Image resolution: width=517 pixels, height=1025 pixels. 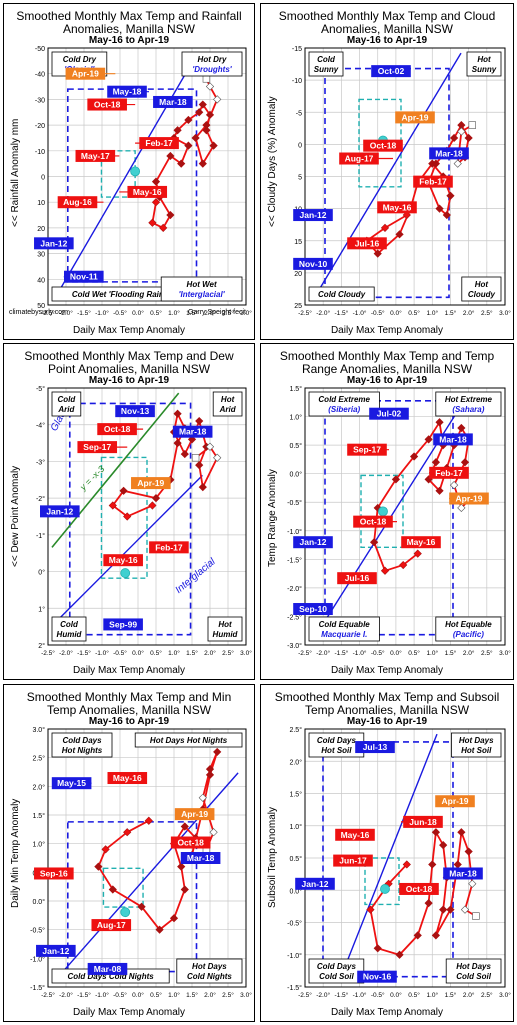 I want to click on callout-date-label: Feb-17, so click(x=449, y=473).